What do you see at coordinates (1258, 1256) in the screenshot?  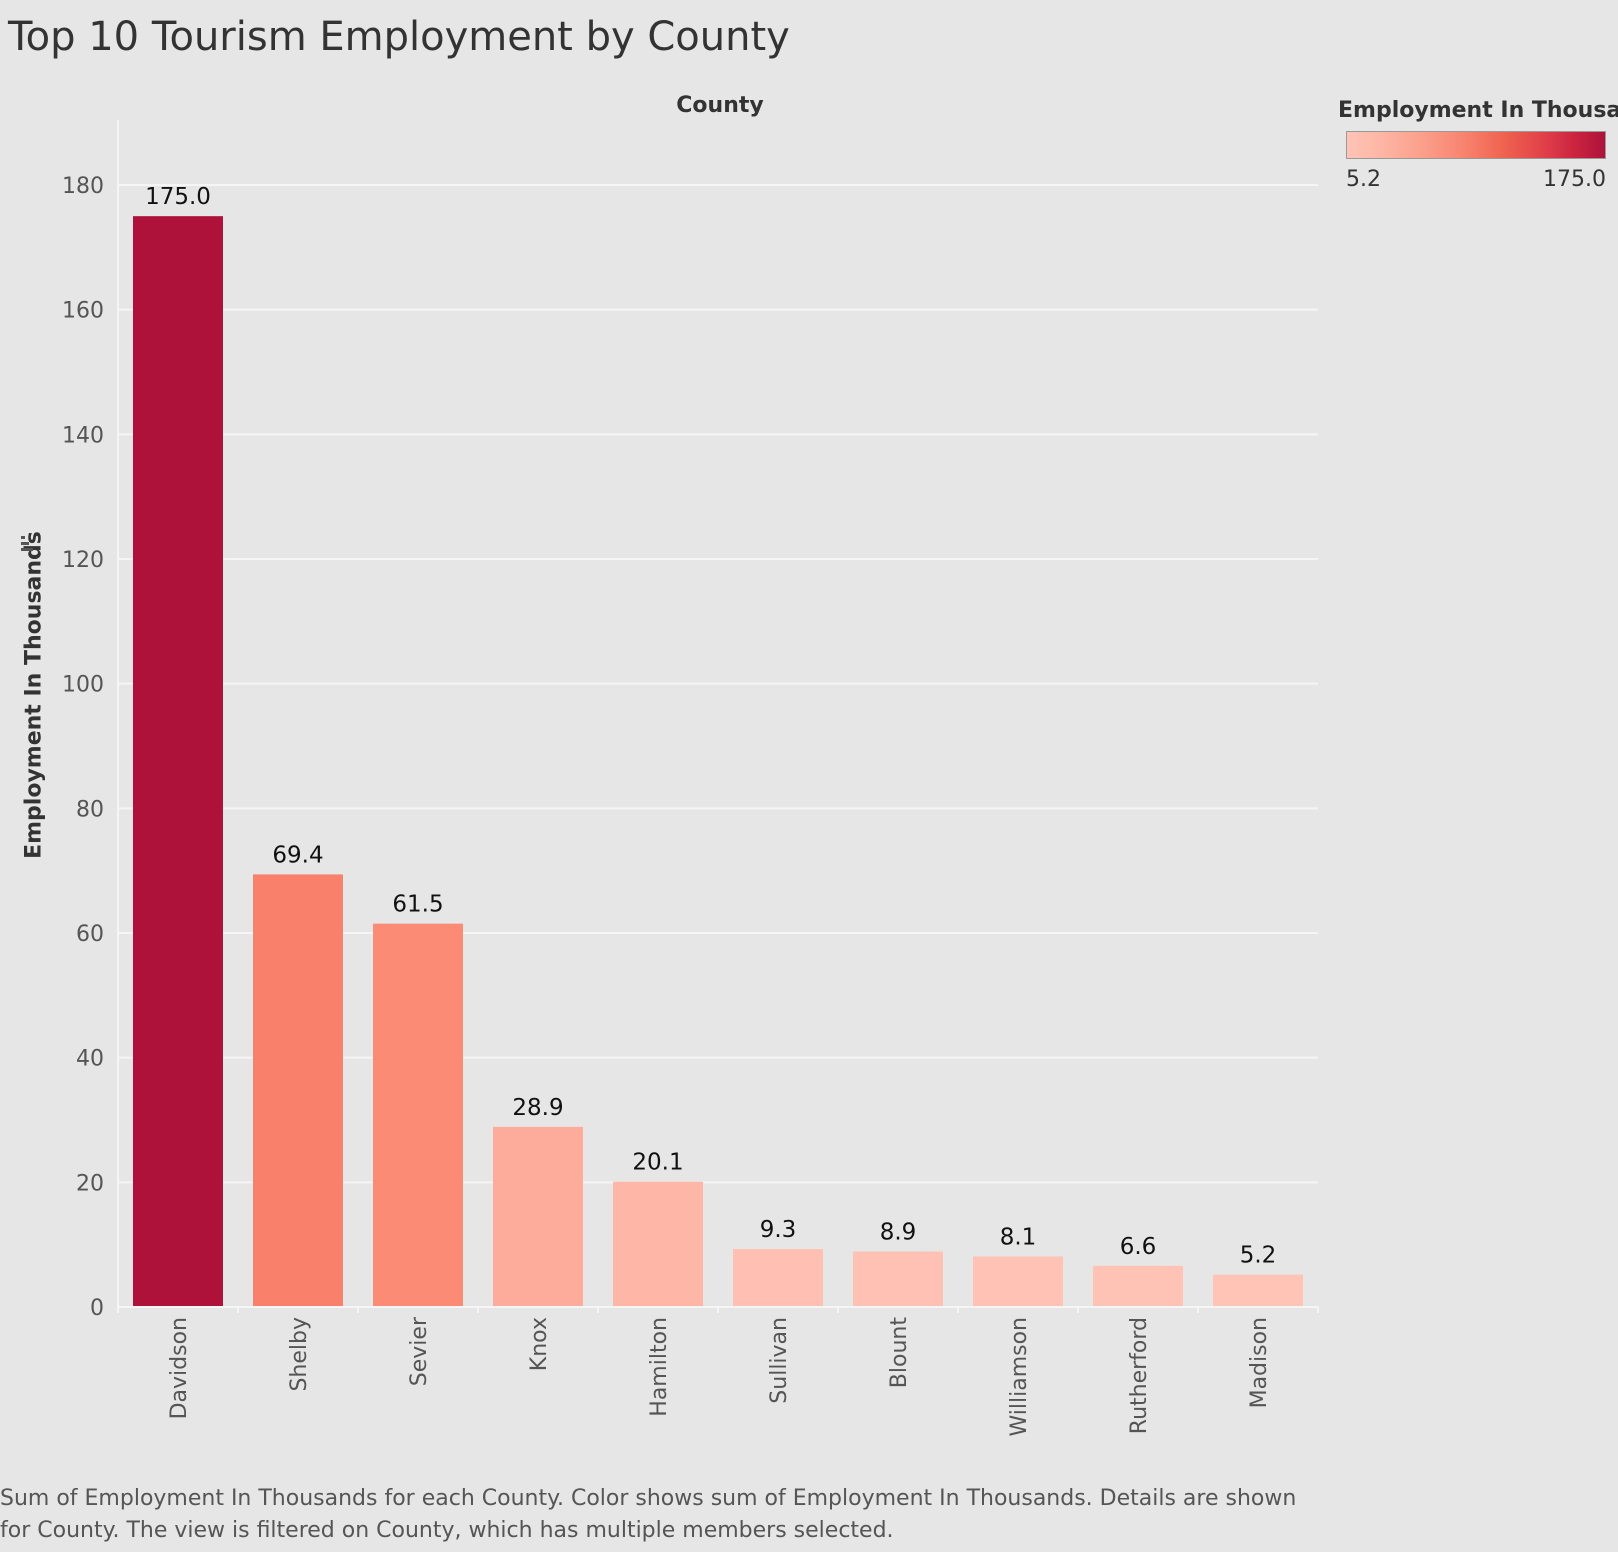 I see `value-label: 5.2` at bounding box center [1258, 1256].